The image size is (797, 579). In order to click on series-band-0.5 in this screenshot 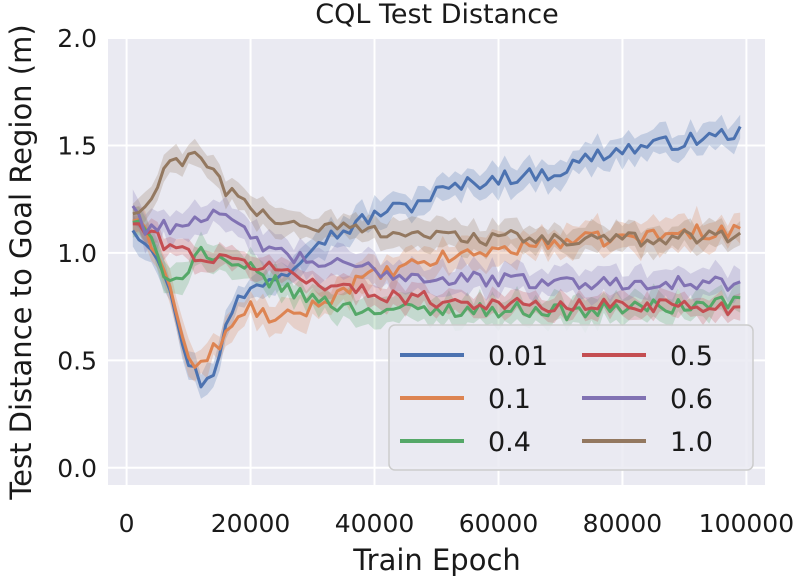, I will do `click(436, 270)`.